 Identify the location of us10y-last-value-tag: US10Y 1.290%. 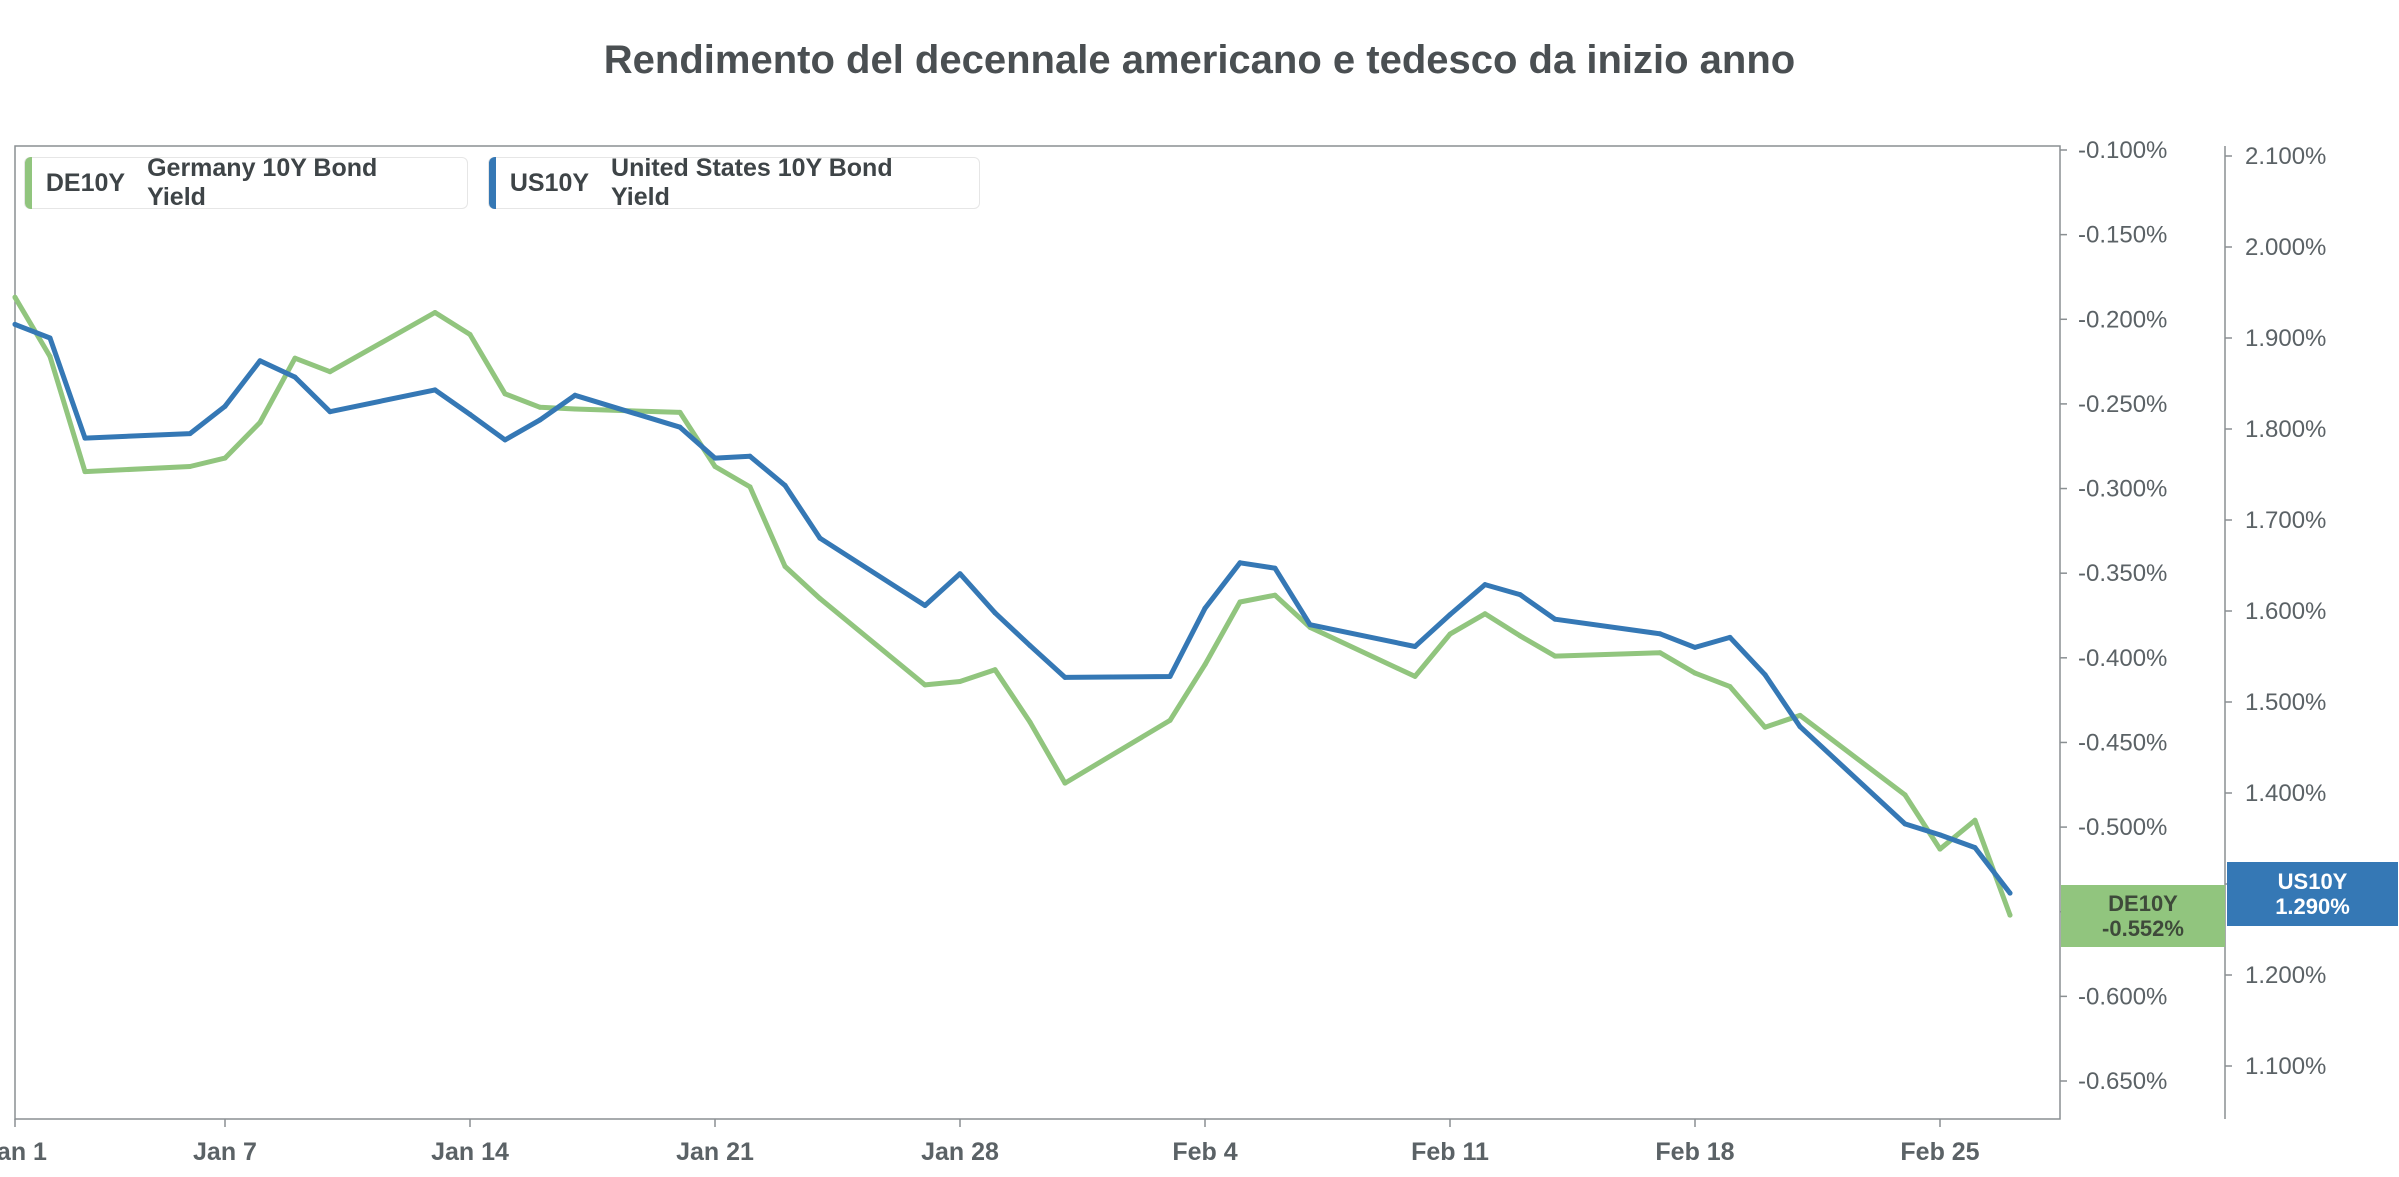
(2312, 894).